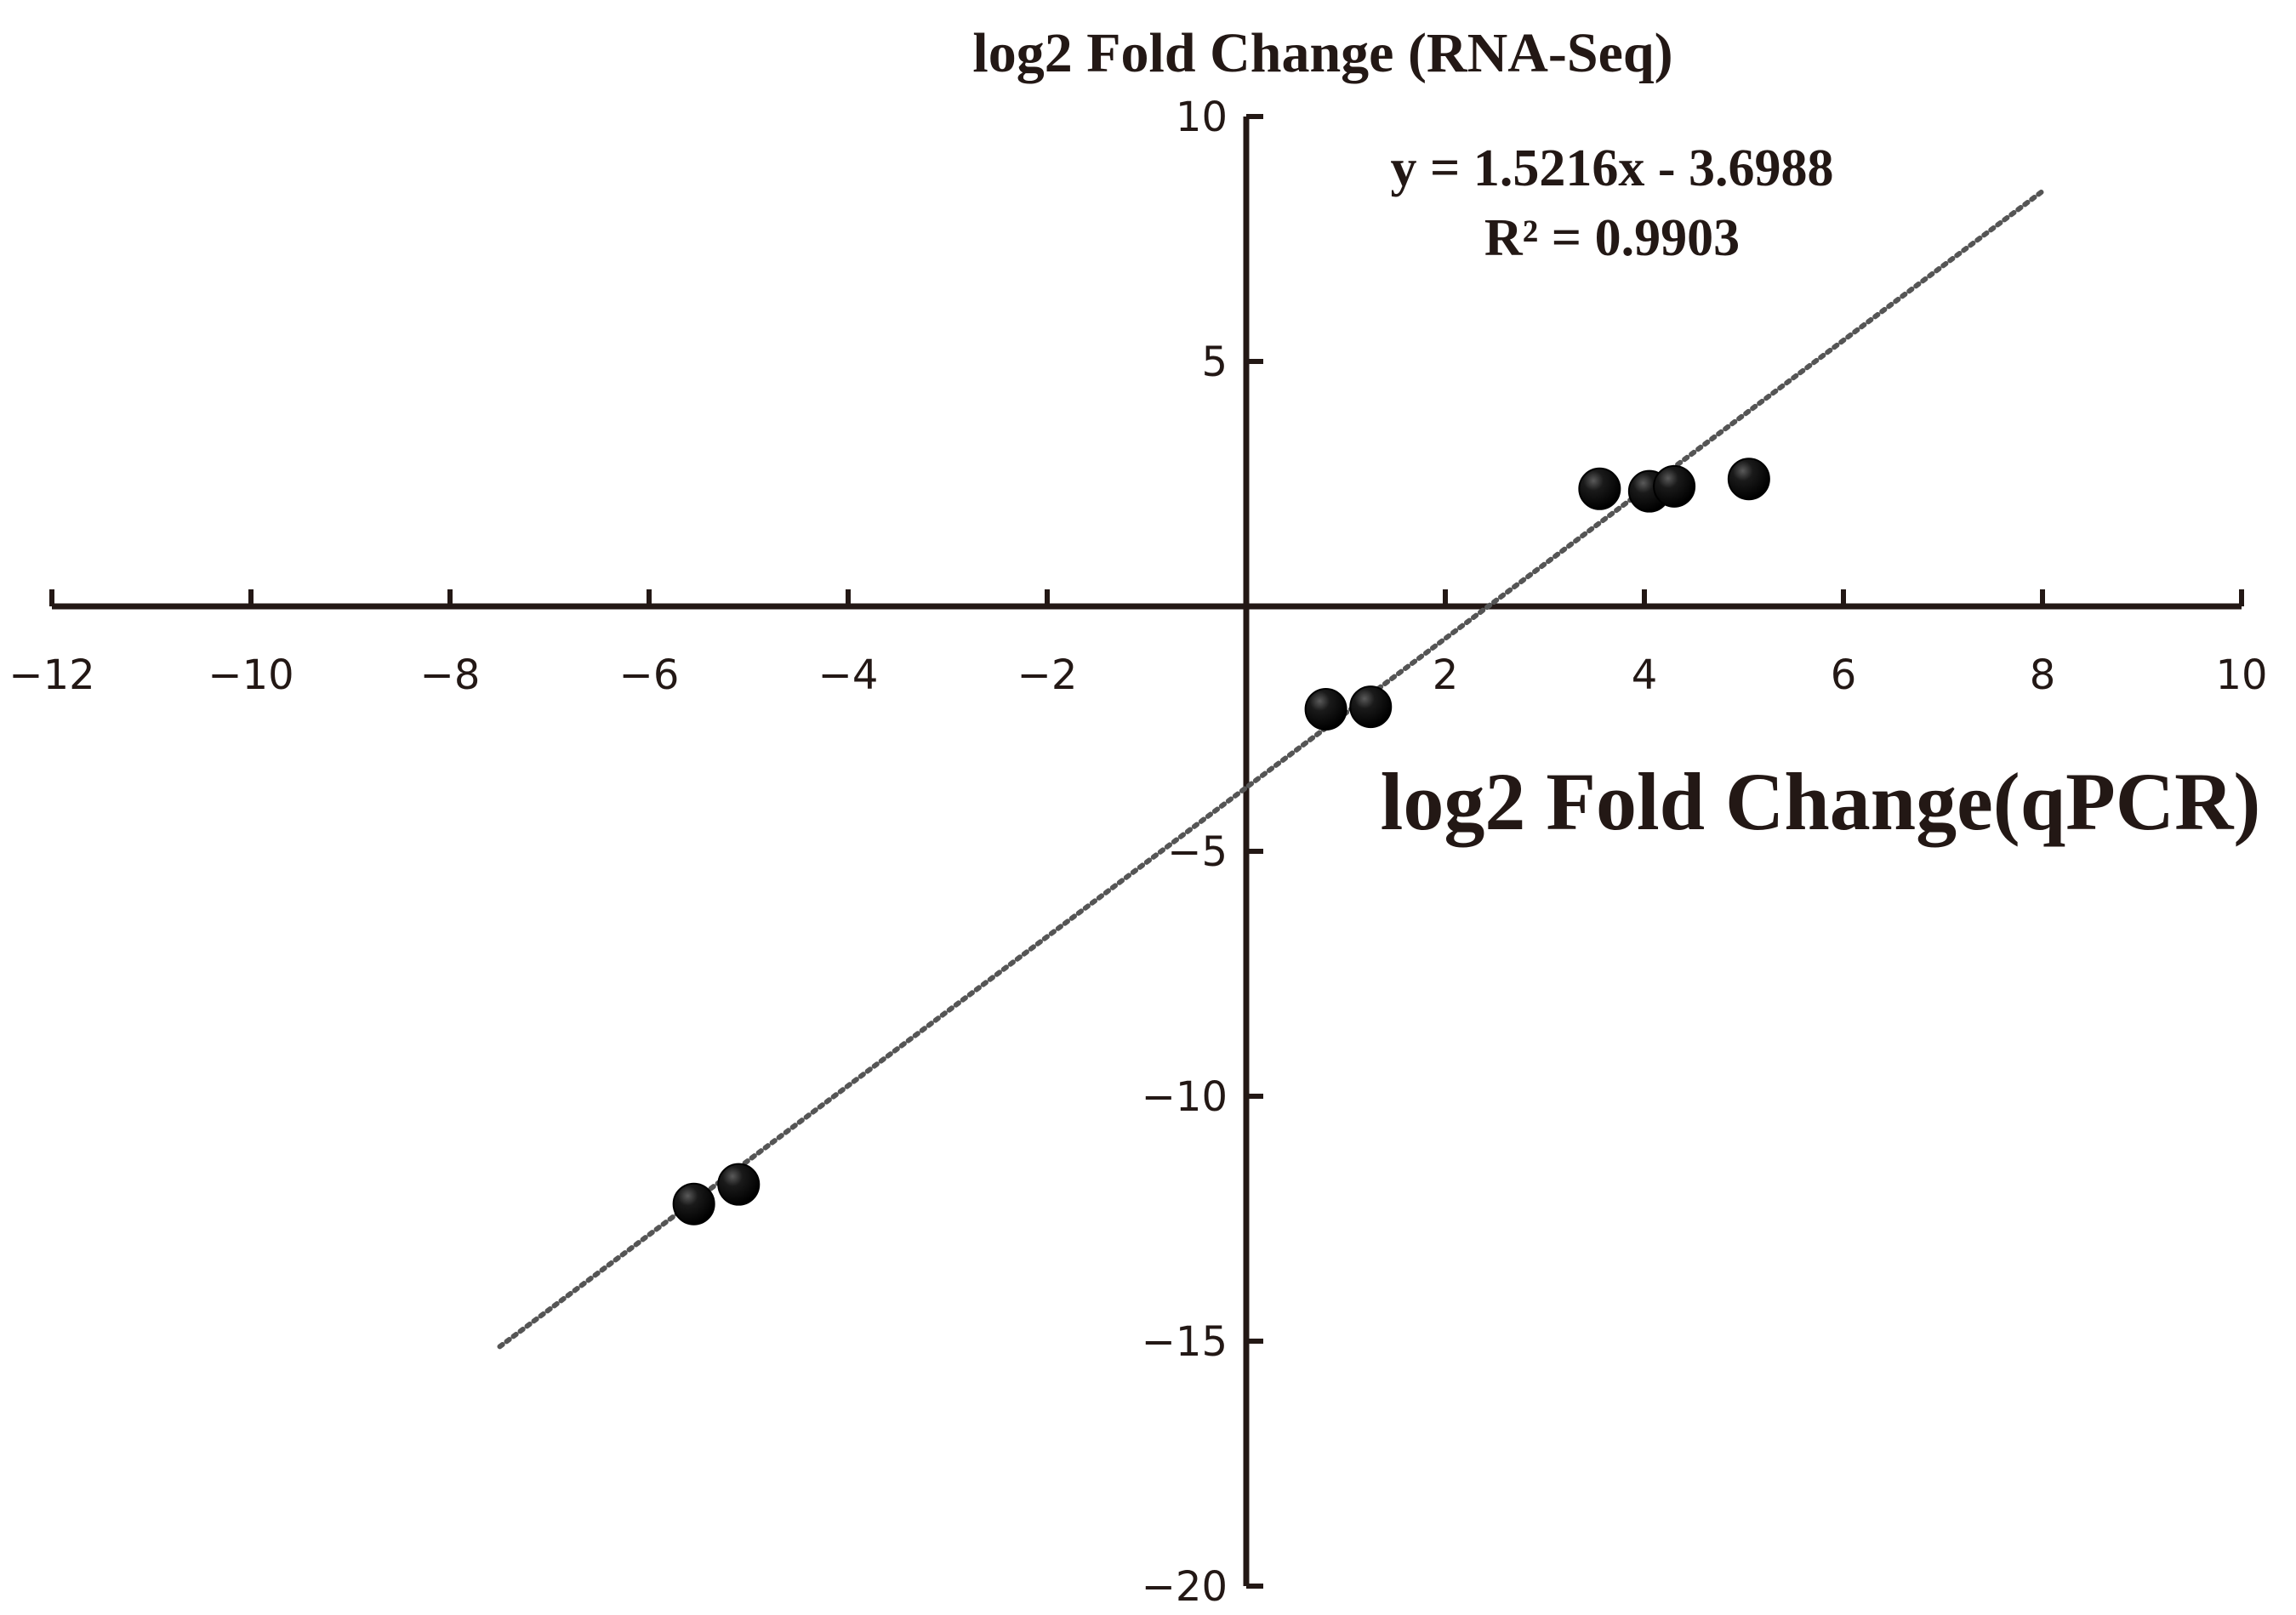 The width and height of the screenshot is (2296, 1615). Describe the element at coordinates (1821, 801) in the screenshot. I see `x-axis-title: log2 Fold Change(qPCR)` at that location.